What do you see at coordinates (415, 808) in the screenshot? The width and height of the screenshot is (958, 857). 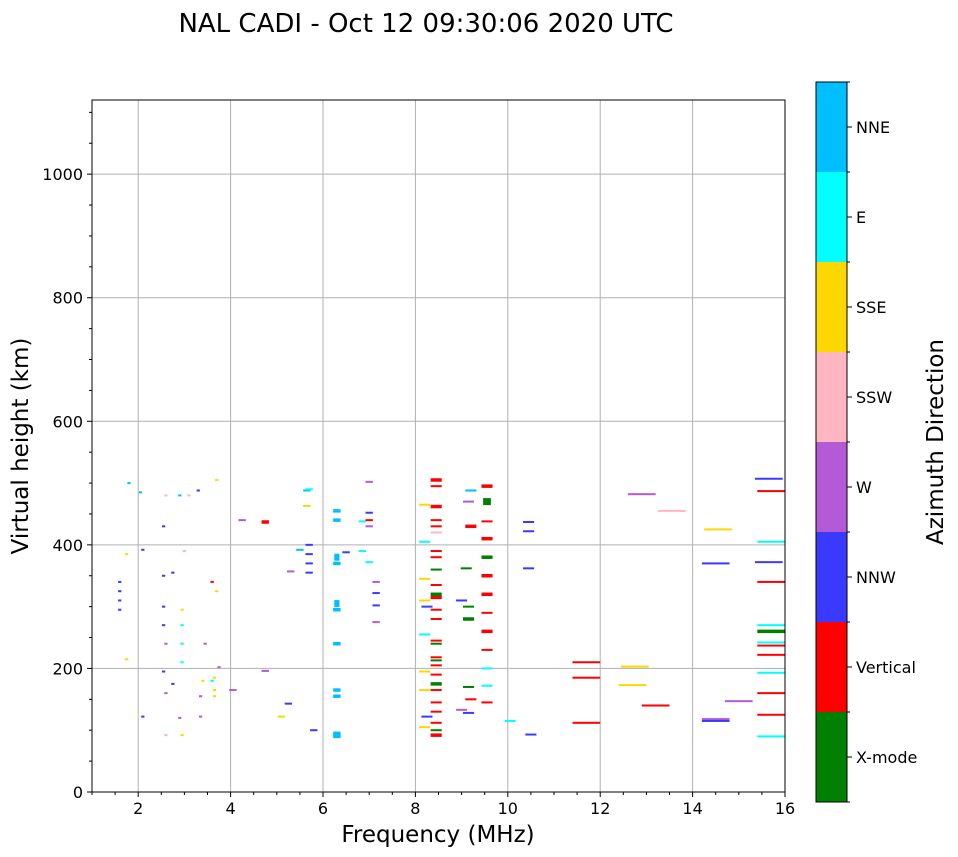 I see `x-tick-label: 8` at bounding box center [415, 808].